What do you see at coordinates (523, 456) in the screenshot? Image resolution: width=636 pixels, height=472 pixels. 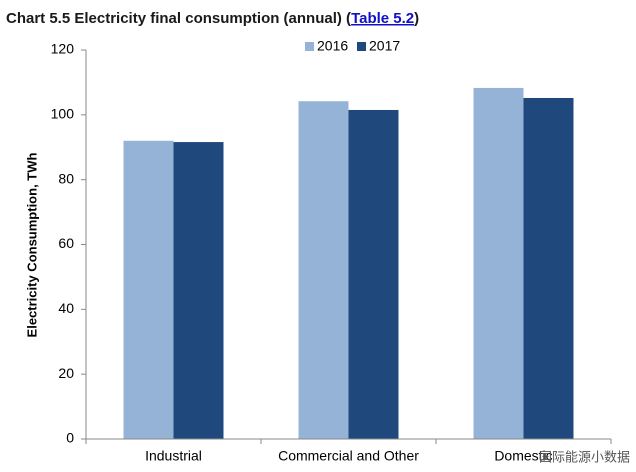 I see `x-tick-label: Domestic` at bounding box center [523, 456].